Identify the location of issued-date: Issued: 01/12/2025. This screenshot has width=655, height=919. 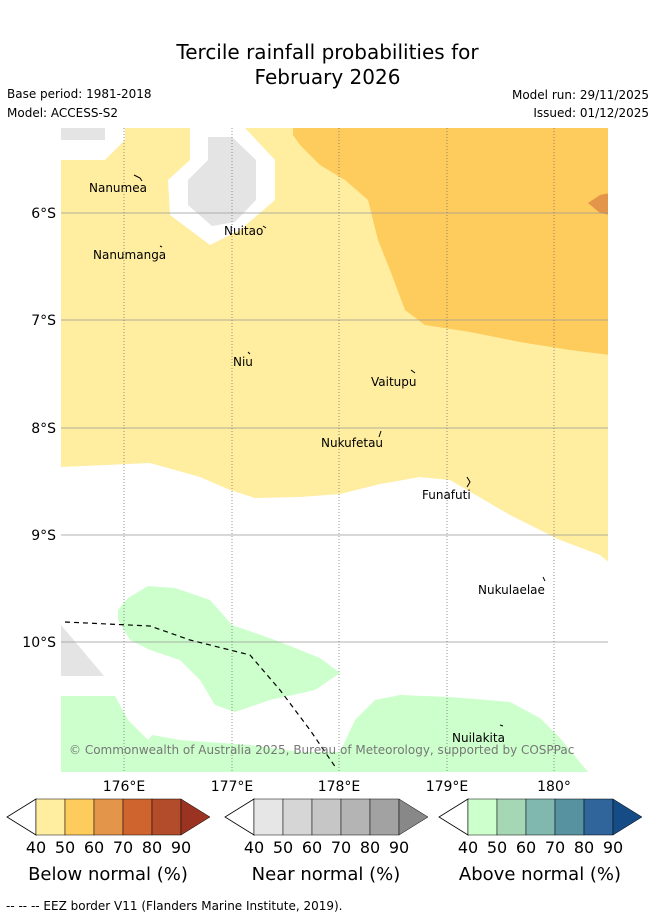
(591, 113).